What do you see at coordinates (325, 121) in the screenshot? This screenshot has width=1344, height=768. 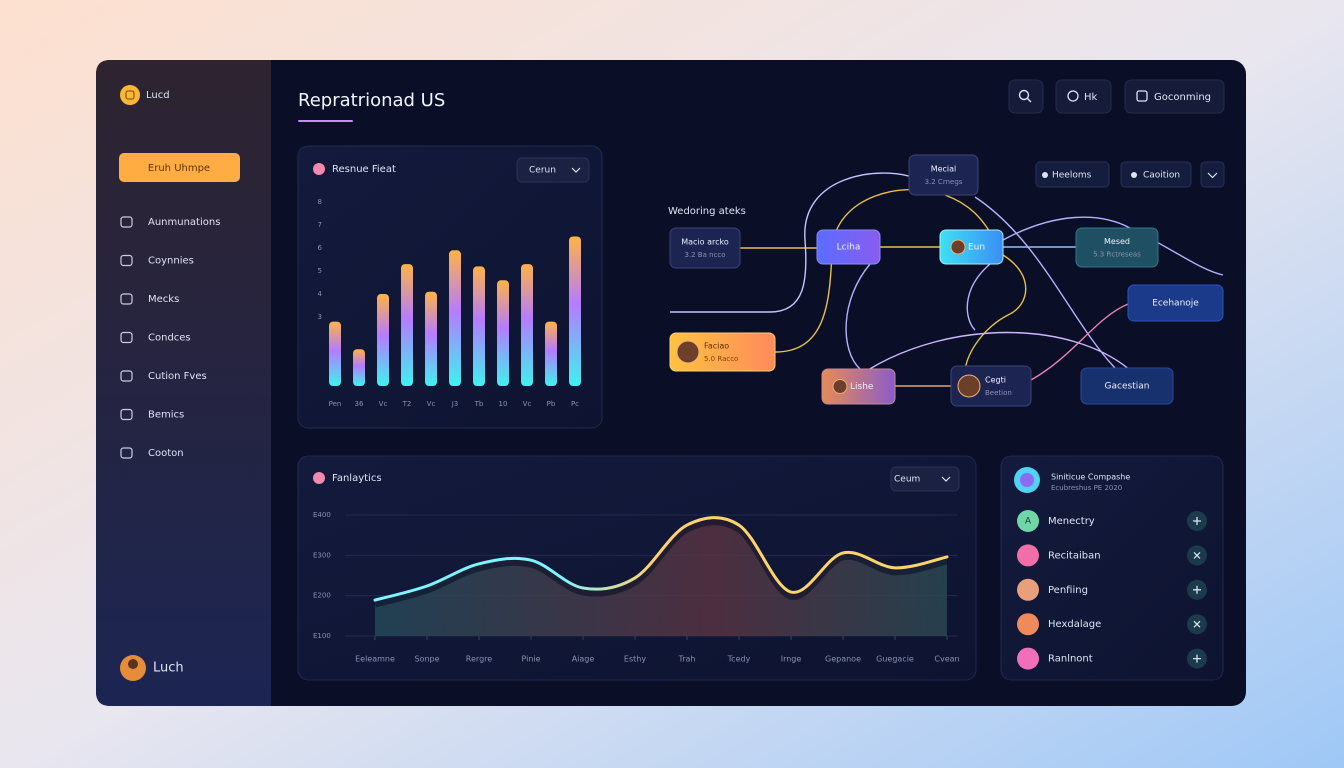 I see `title-underline` at bounding box center [325, 121].